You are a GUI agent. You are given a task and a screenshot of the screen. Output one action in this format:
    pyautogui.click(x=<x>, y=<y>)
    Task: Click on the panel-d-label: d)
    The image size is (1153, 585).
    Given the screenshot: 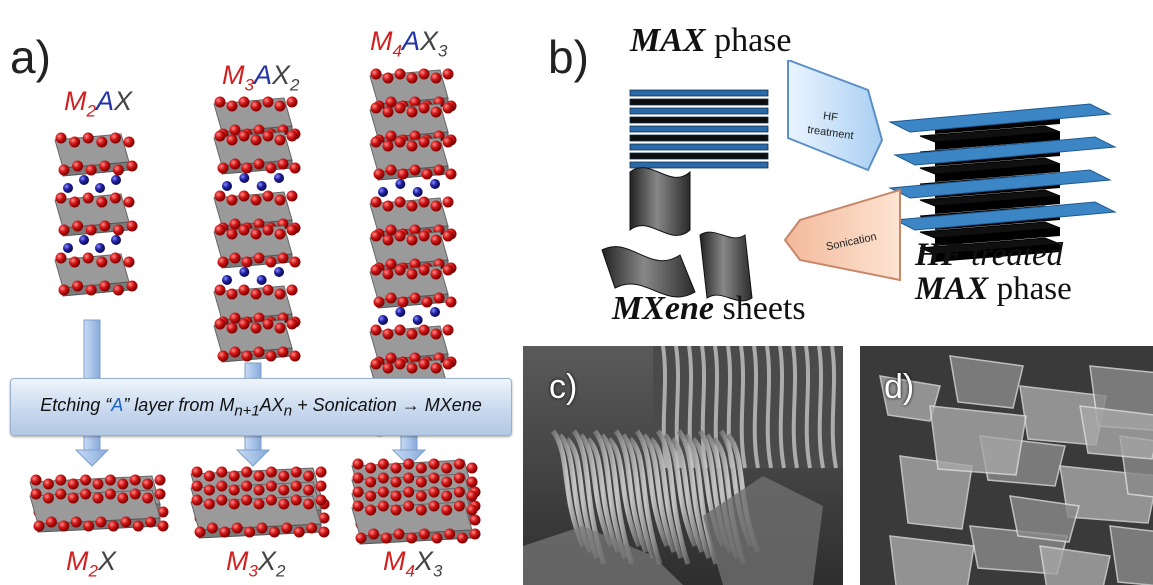 What is the action you would take?
    pyautogui.click(x=899, y=387)
    